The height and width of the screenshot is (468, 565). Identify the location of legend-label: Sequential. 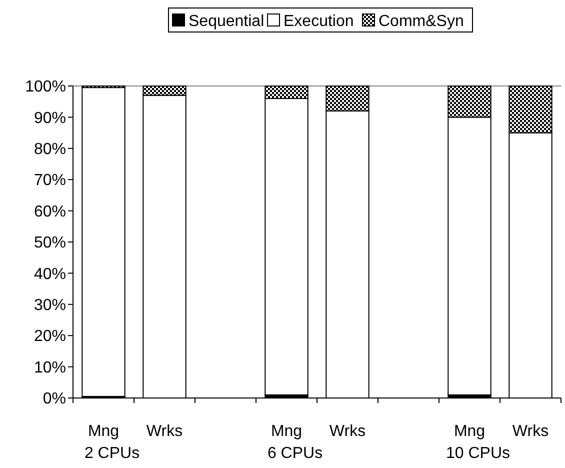
(226, 21).